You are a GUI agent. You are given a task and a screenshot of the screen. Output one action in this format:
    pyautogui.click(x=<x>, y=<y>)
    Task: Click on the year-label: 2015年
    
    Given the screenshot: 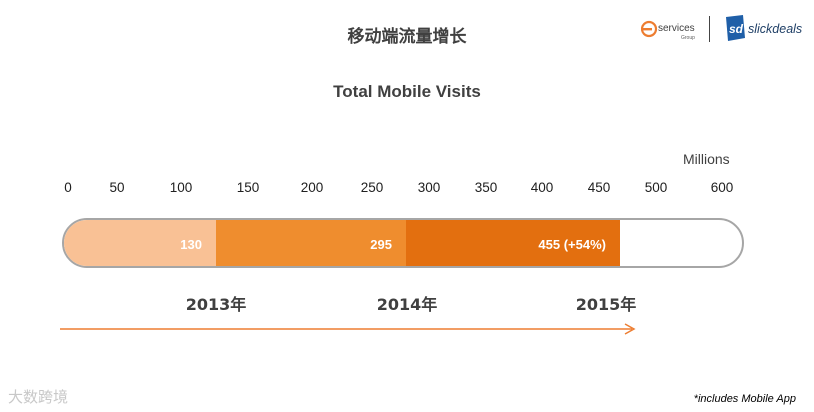 What is the action you would take?
    pyautogui.click(x=606, y=304)
    